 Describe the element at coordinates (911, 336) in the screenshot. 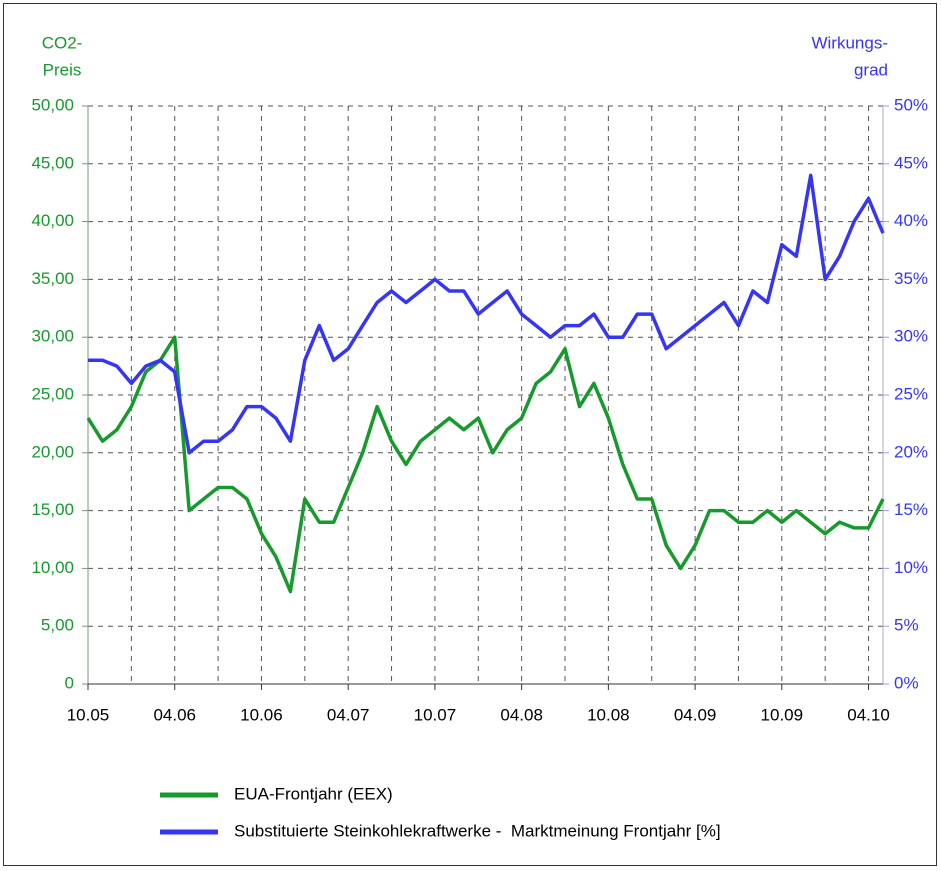

I see `y2-tick-label: 30%` at that location.